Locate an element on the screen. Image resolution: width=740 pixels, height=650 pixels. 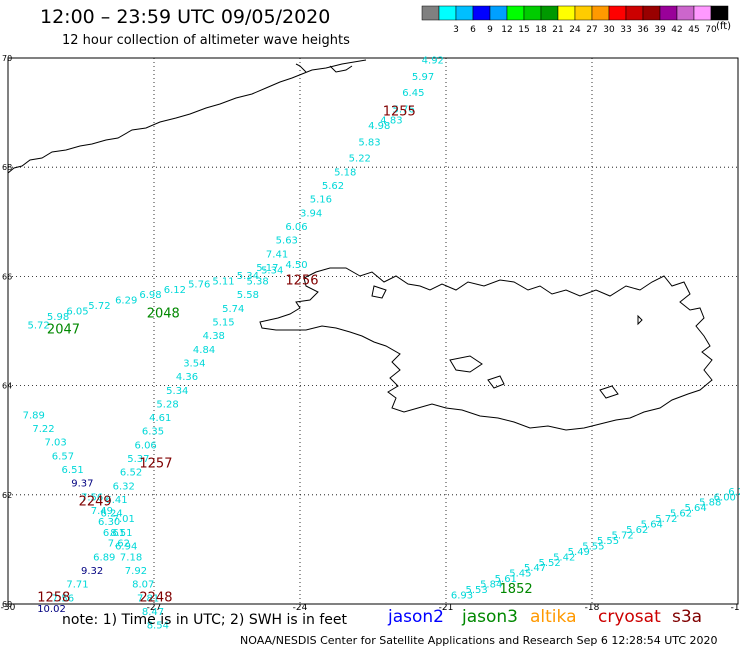
wave-height-label: 7.56 is located at coordinates (92, 497).